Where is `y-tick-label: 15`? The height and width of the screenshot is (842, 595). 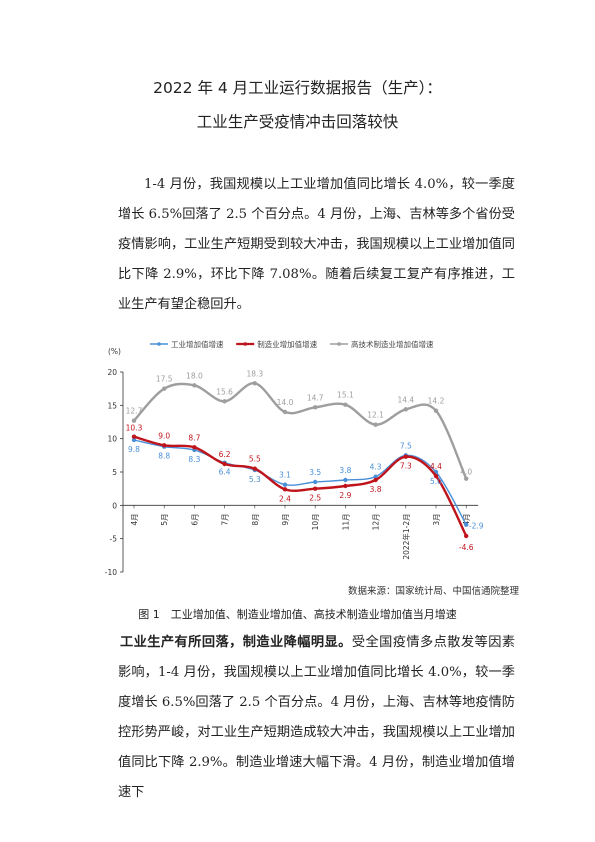 y-tick-label: 15 is located at coordinates (112, 405).